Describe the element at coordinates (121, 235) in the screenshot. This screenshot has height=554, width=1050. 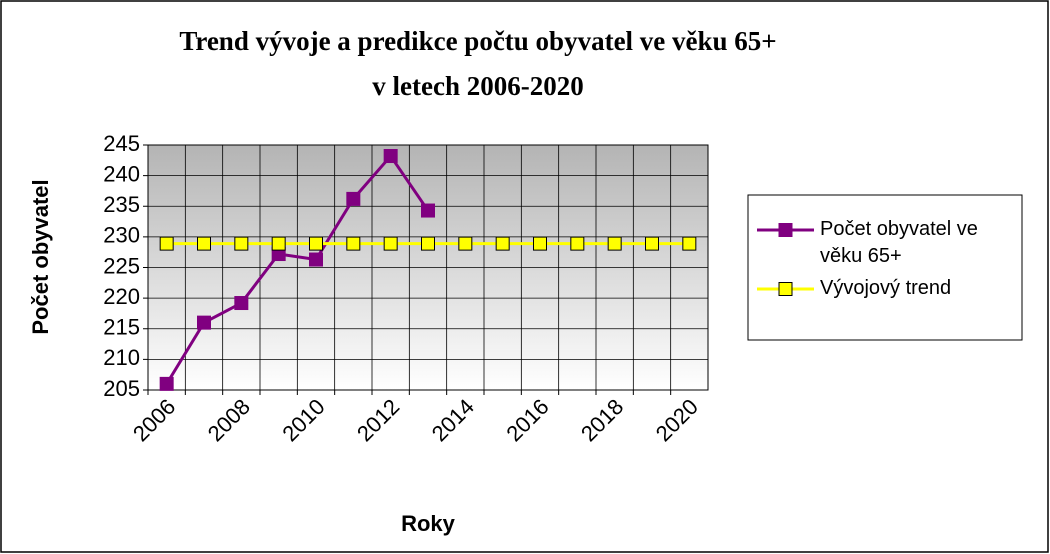
I see `y-tick-label: 230` at that location.